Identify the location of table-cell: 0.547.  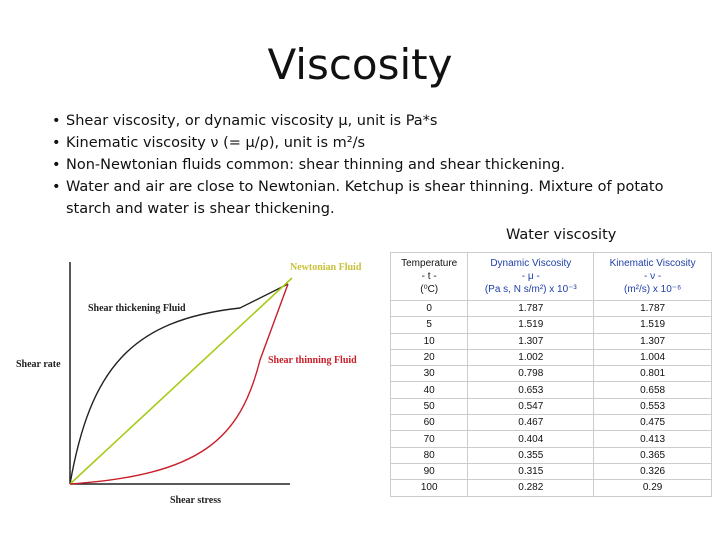
(531, 406).